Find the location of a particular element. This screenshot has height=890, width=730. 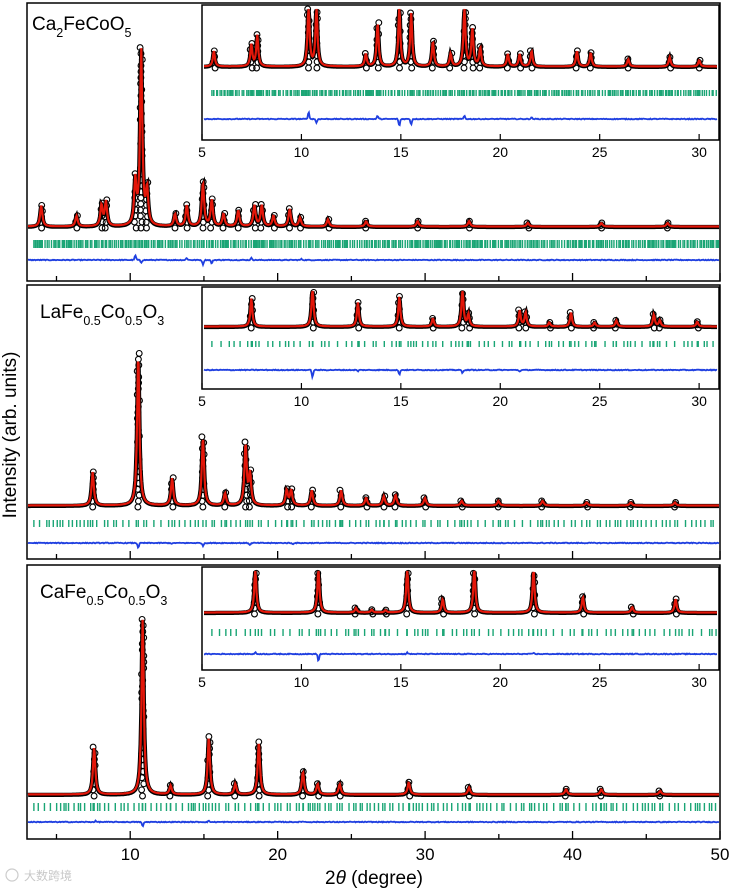

inset-tick-label: 25 is located at coordinates (600, 152).